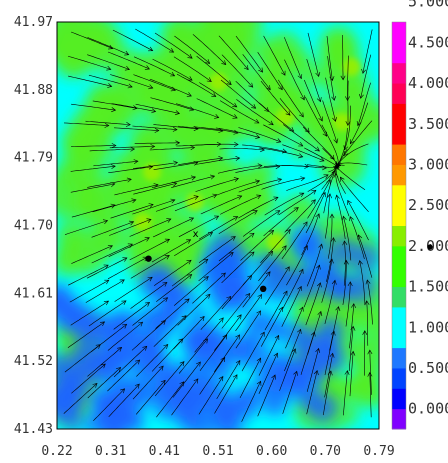 This screenshot has height=463, width=448. I want to click on colorbar-tick-label: 2.500, so click(428, 205).